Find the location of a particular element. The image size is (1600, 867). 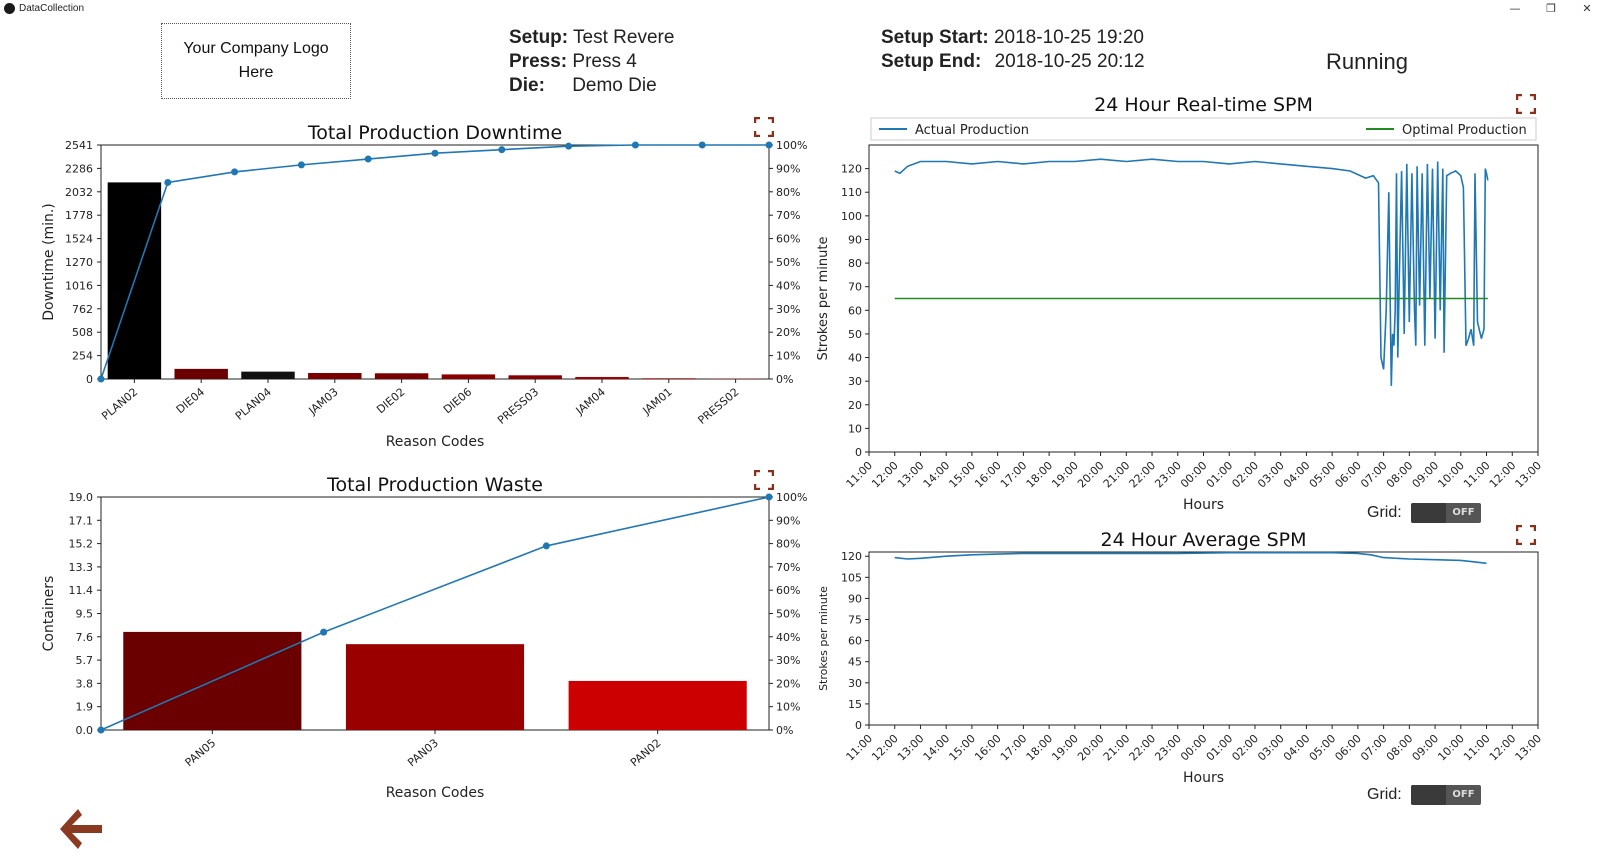

average-grid-toggle: OFF is located at coordinates (1446, 795).